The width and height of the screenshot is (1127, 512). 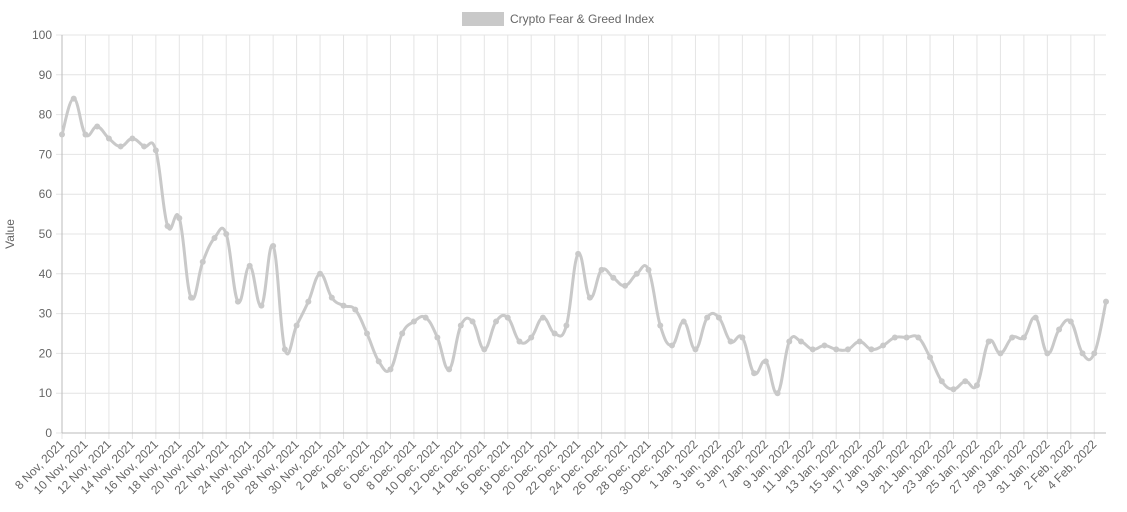 I want to click on y-tick-label: 20, so click(x=46, y=353).